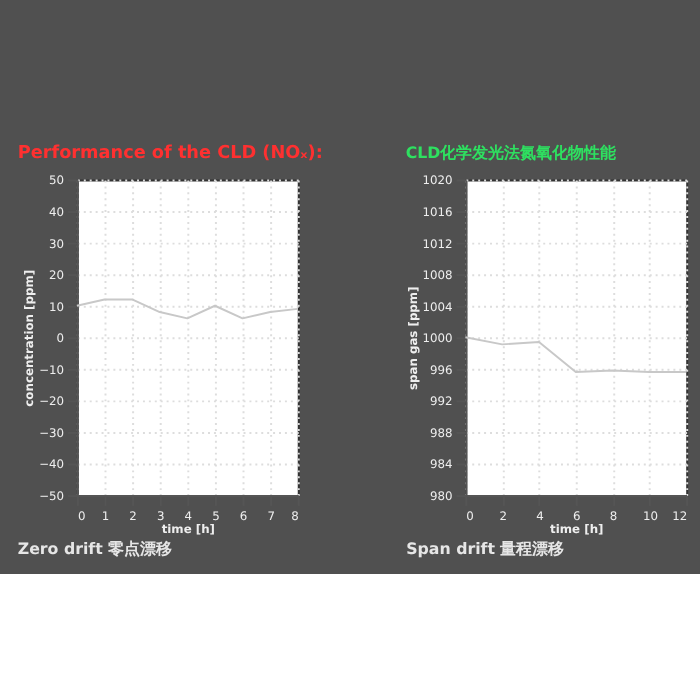 The image size is (700, 700). Describe the element at coordinates (95, 549) in the screenshot. I see `text: Zero drift 零点漂移` at that location.